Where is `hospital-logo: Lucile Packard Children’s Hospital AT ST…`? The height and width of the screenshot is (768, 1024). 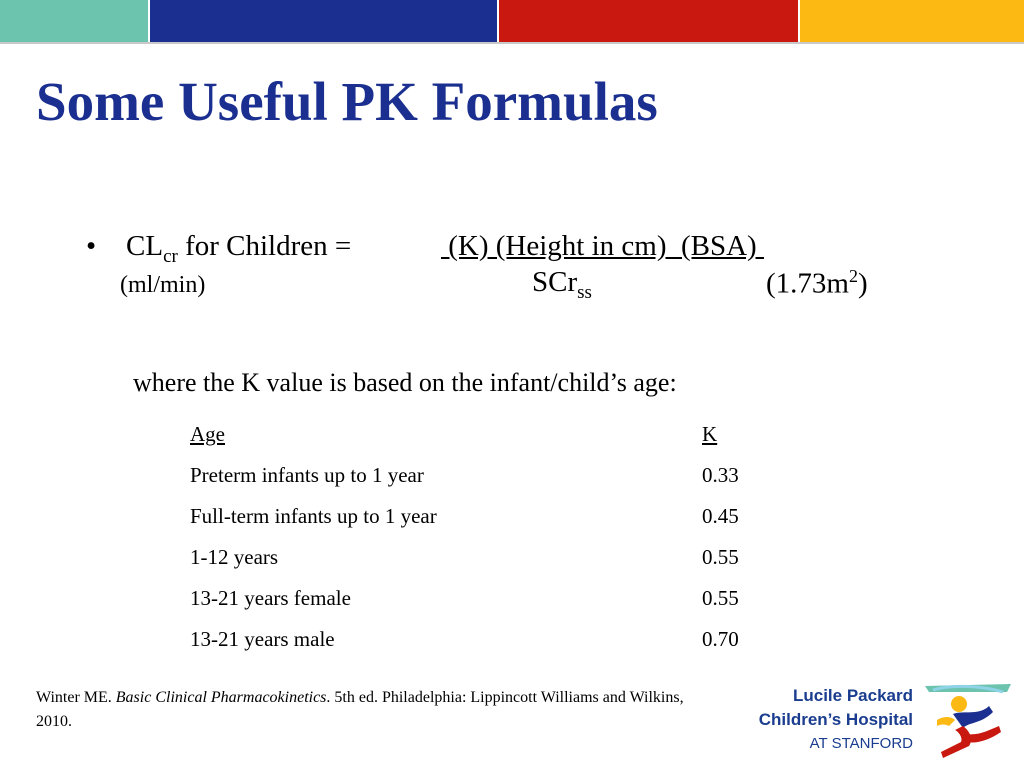
hospital-logo: Lucile Packard Children’s Hospital AT ST… is located at coordinates (889, 723).